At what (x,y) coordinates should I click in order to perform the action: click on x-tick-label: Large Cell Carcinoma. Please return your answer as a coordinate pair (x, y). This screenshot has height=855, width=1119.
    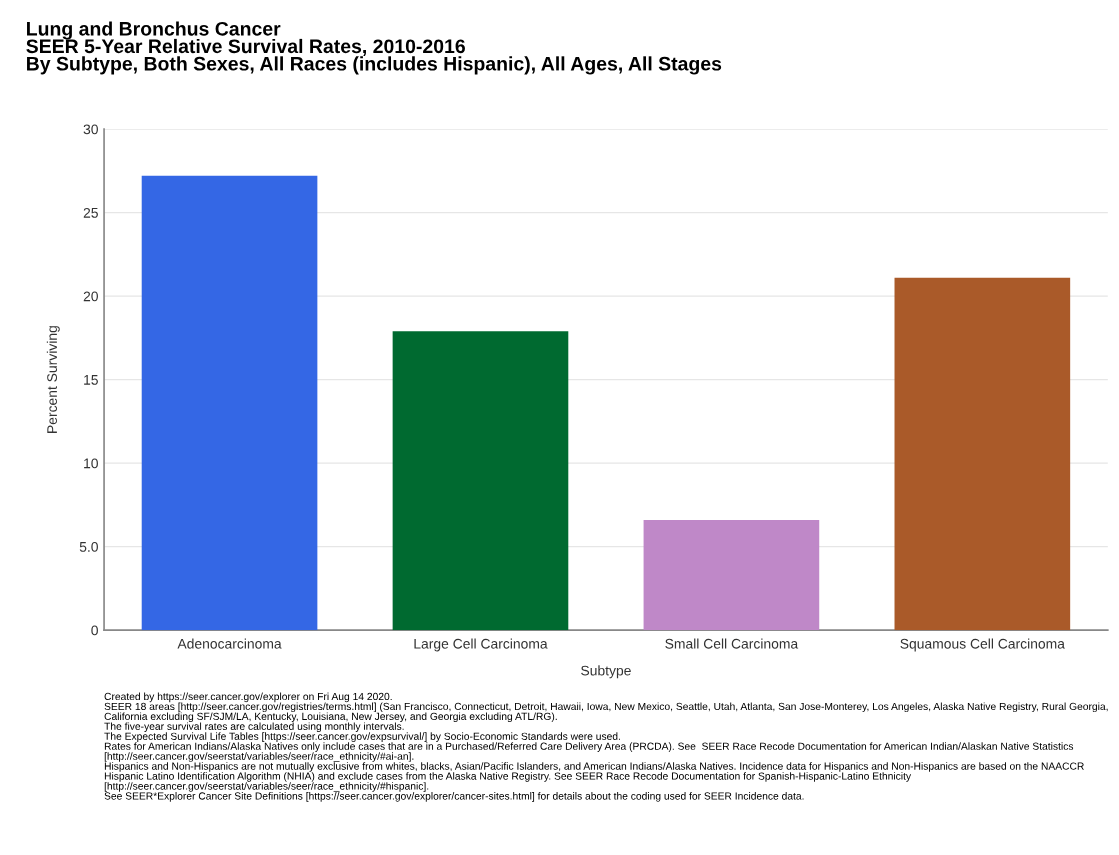
    Looking at the image, I should click on (481, 645).